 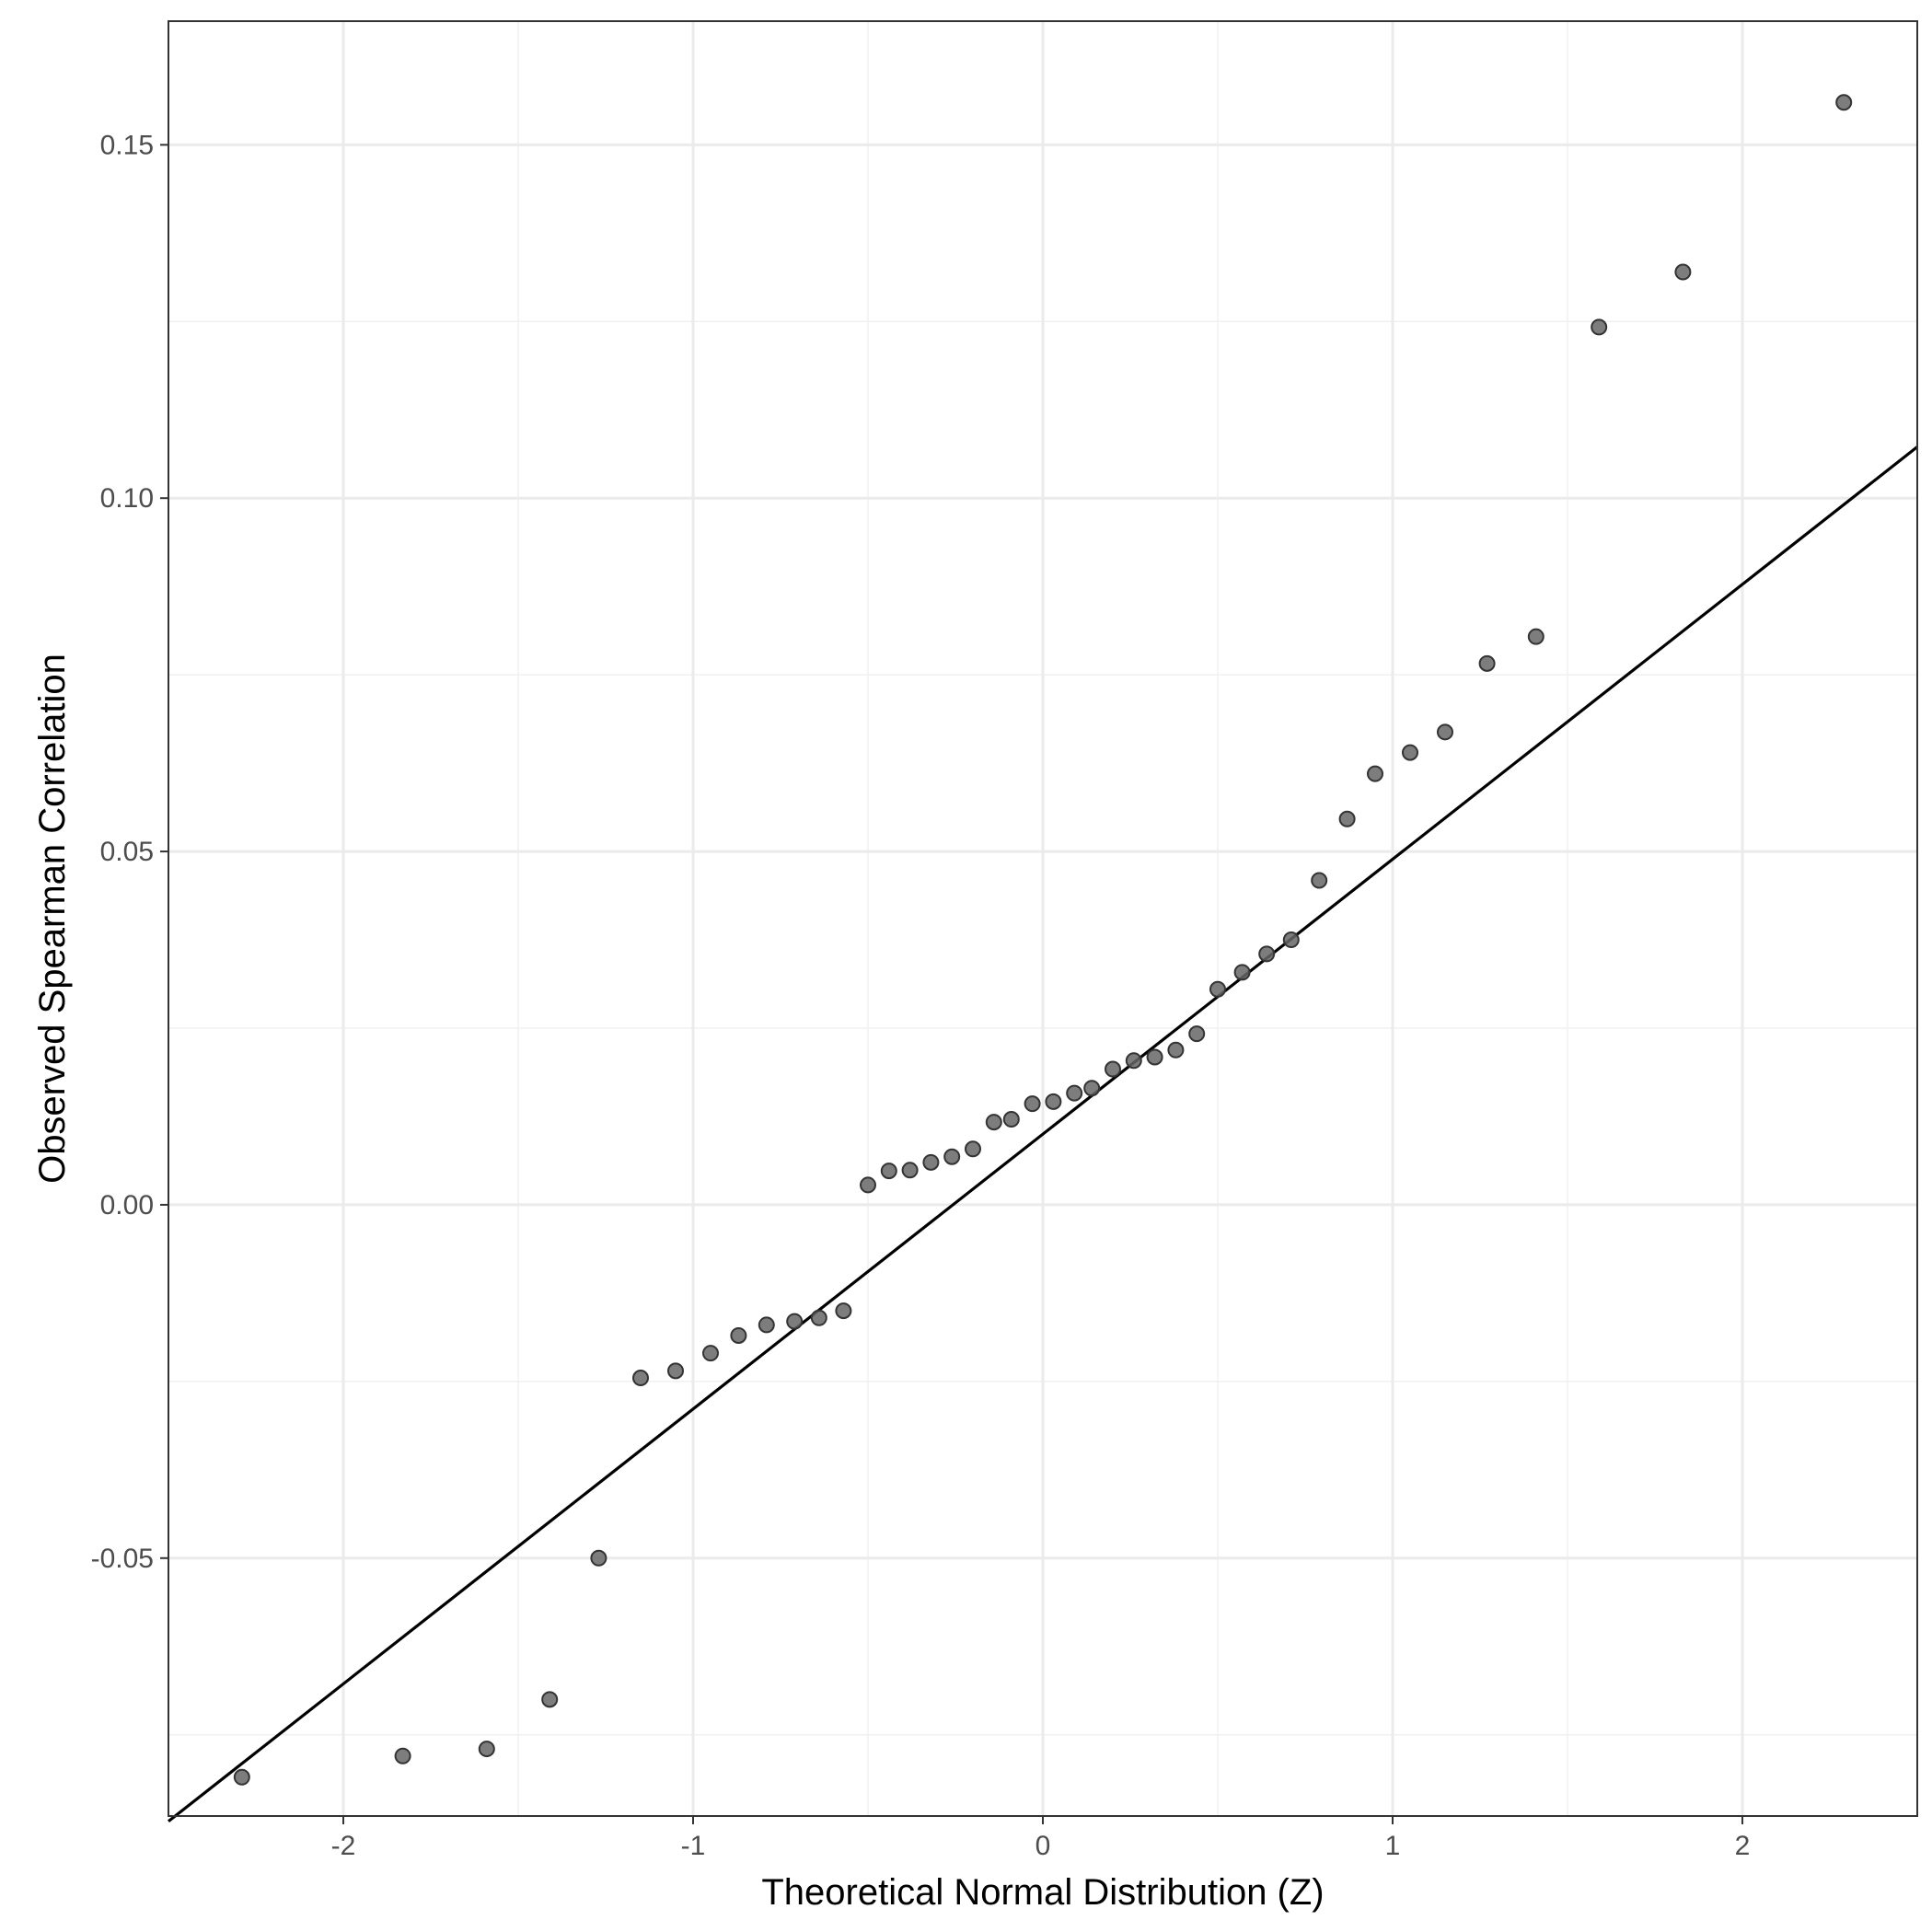 What do you see at coordinates (127, 1206) in the screenshot?
I see `y-tick-label: 0.00` at bounding box center [127, 1206].